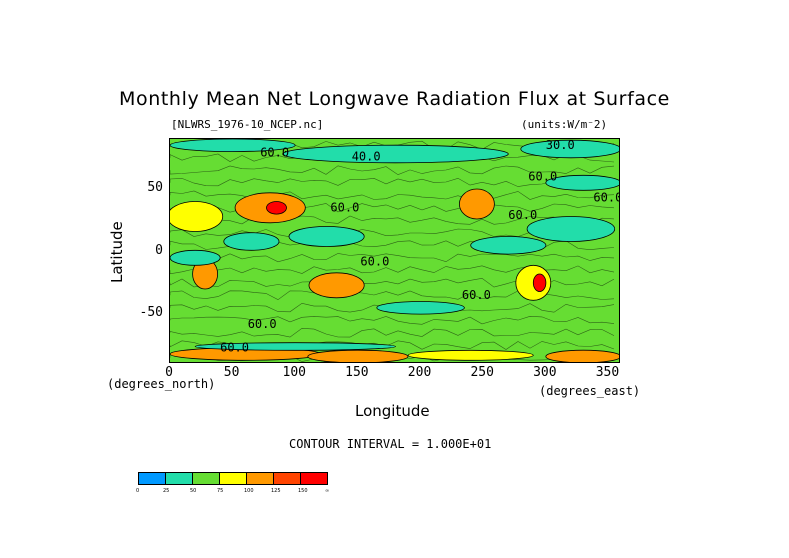 This screenshot has height=558, width=789. I want to click on colorbar-label: 0, so click(138, 491).